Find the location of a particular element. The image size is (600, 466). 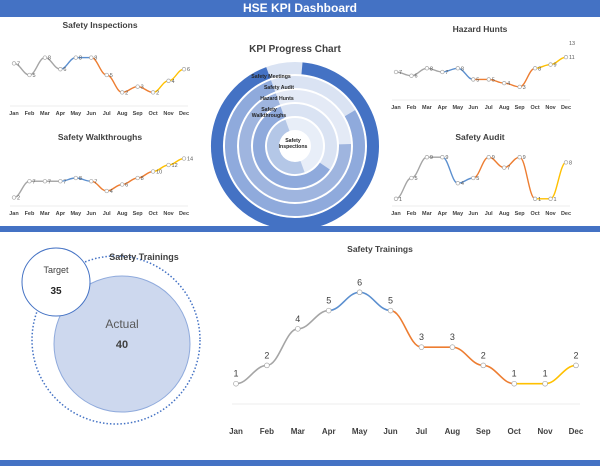

chart-title-audit: Safety Audit is located at coordinates (480, 137).